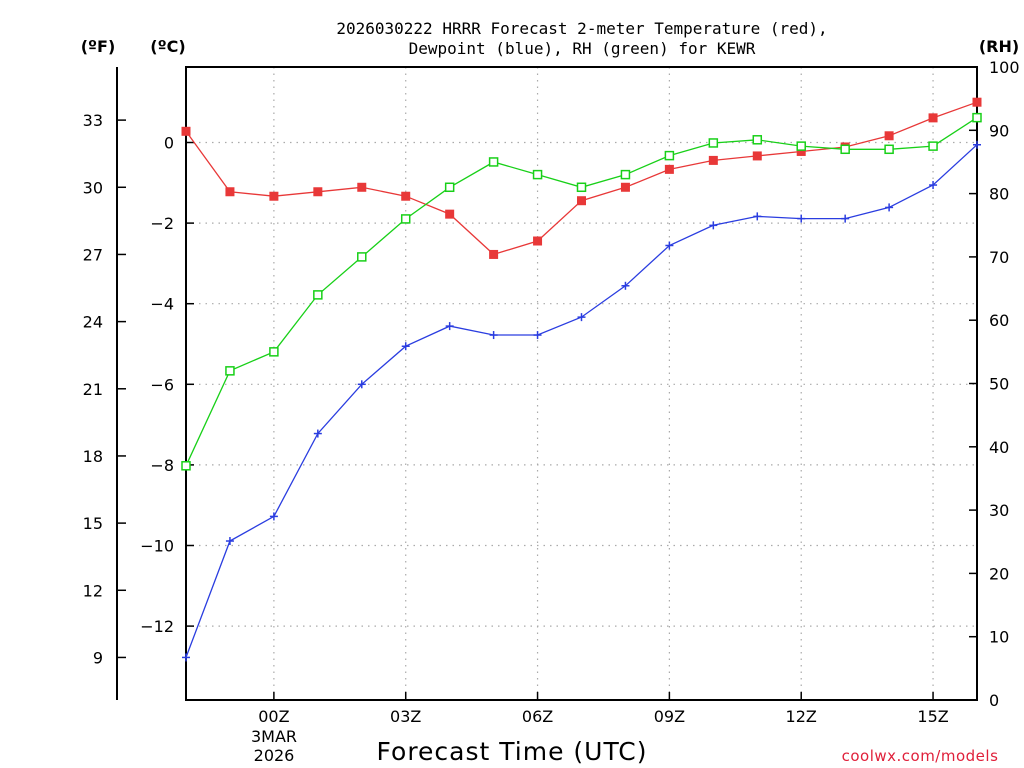 Image resolution: width=1024 pixels, height=768 pixels. What do you see at coordinates (157, 546) in the screenshot?
I see `celsius-tick-label: −10` at bounding box center [157, 546].